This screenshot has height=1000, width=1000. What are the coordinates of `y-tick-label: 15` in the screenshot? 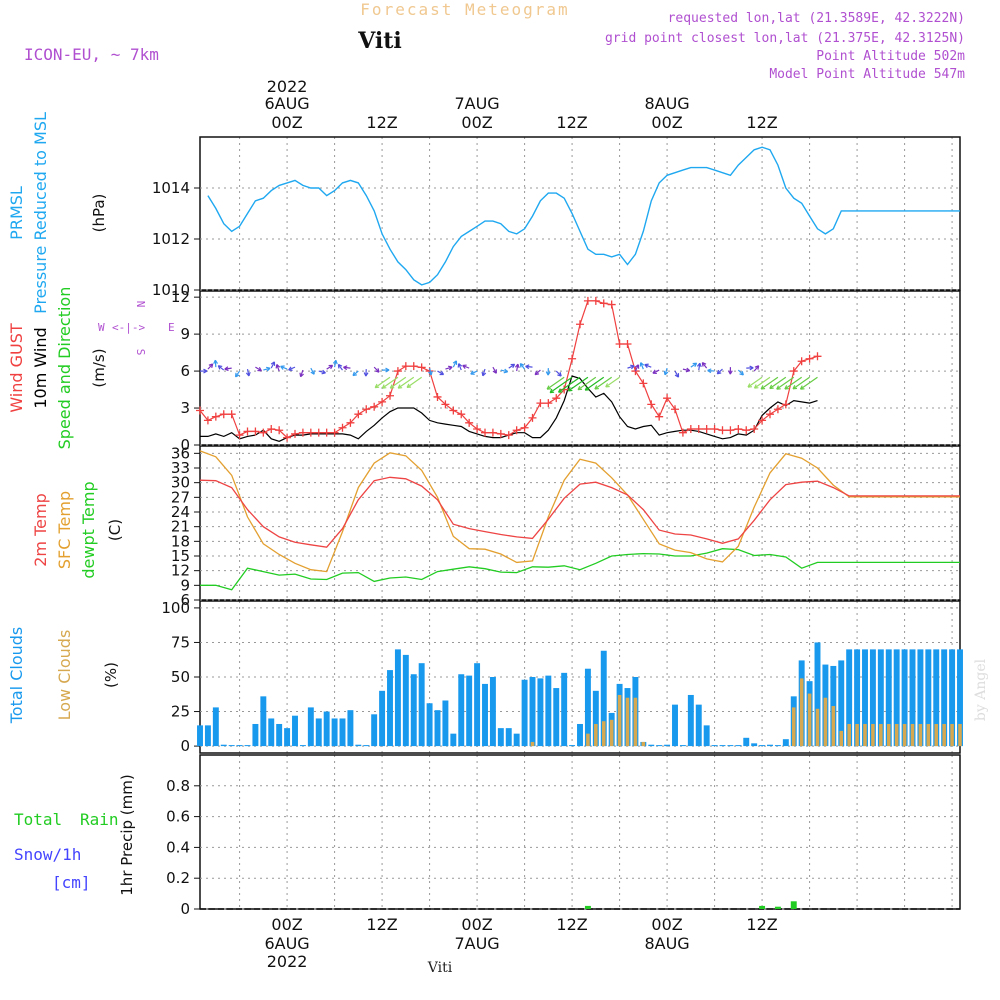 It's located at (180, 556).